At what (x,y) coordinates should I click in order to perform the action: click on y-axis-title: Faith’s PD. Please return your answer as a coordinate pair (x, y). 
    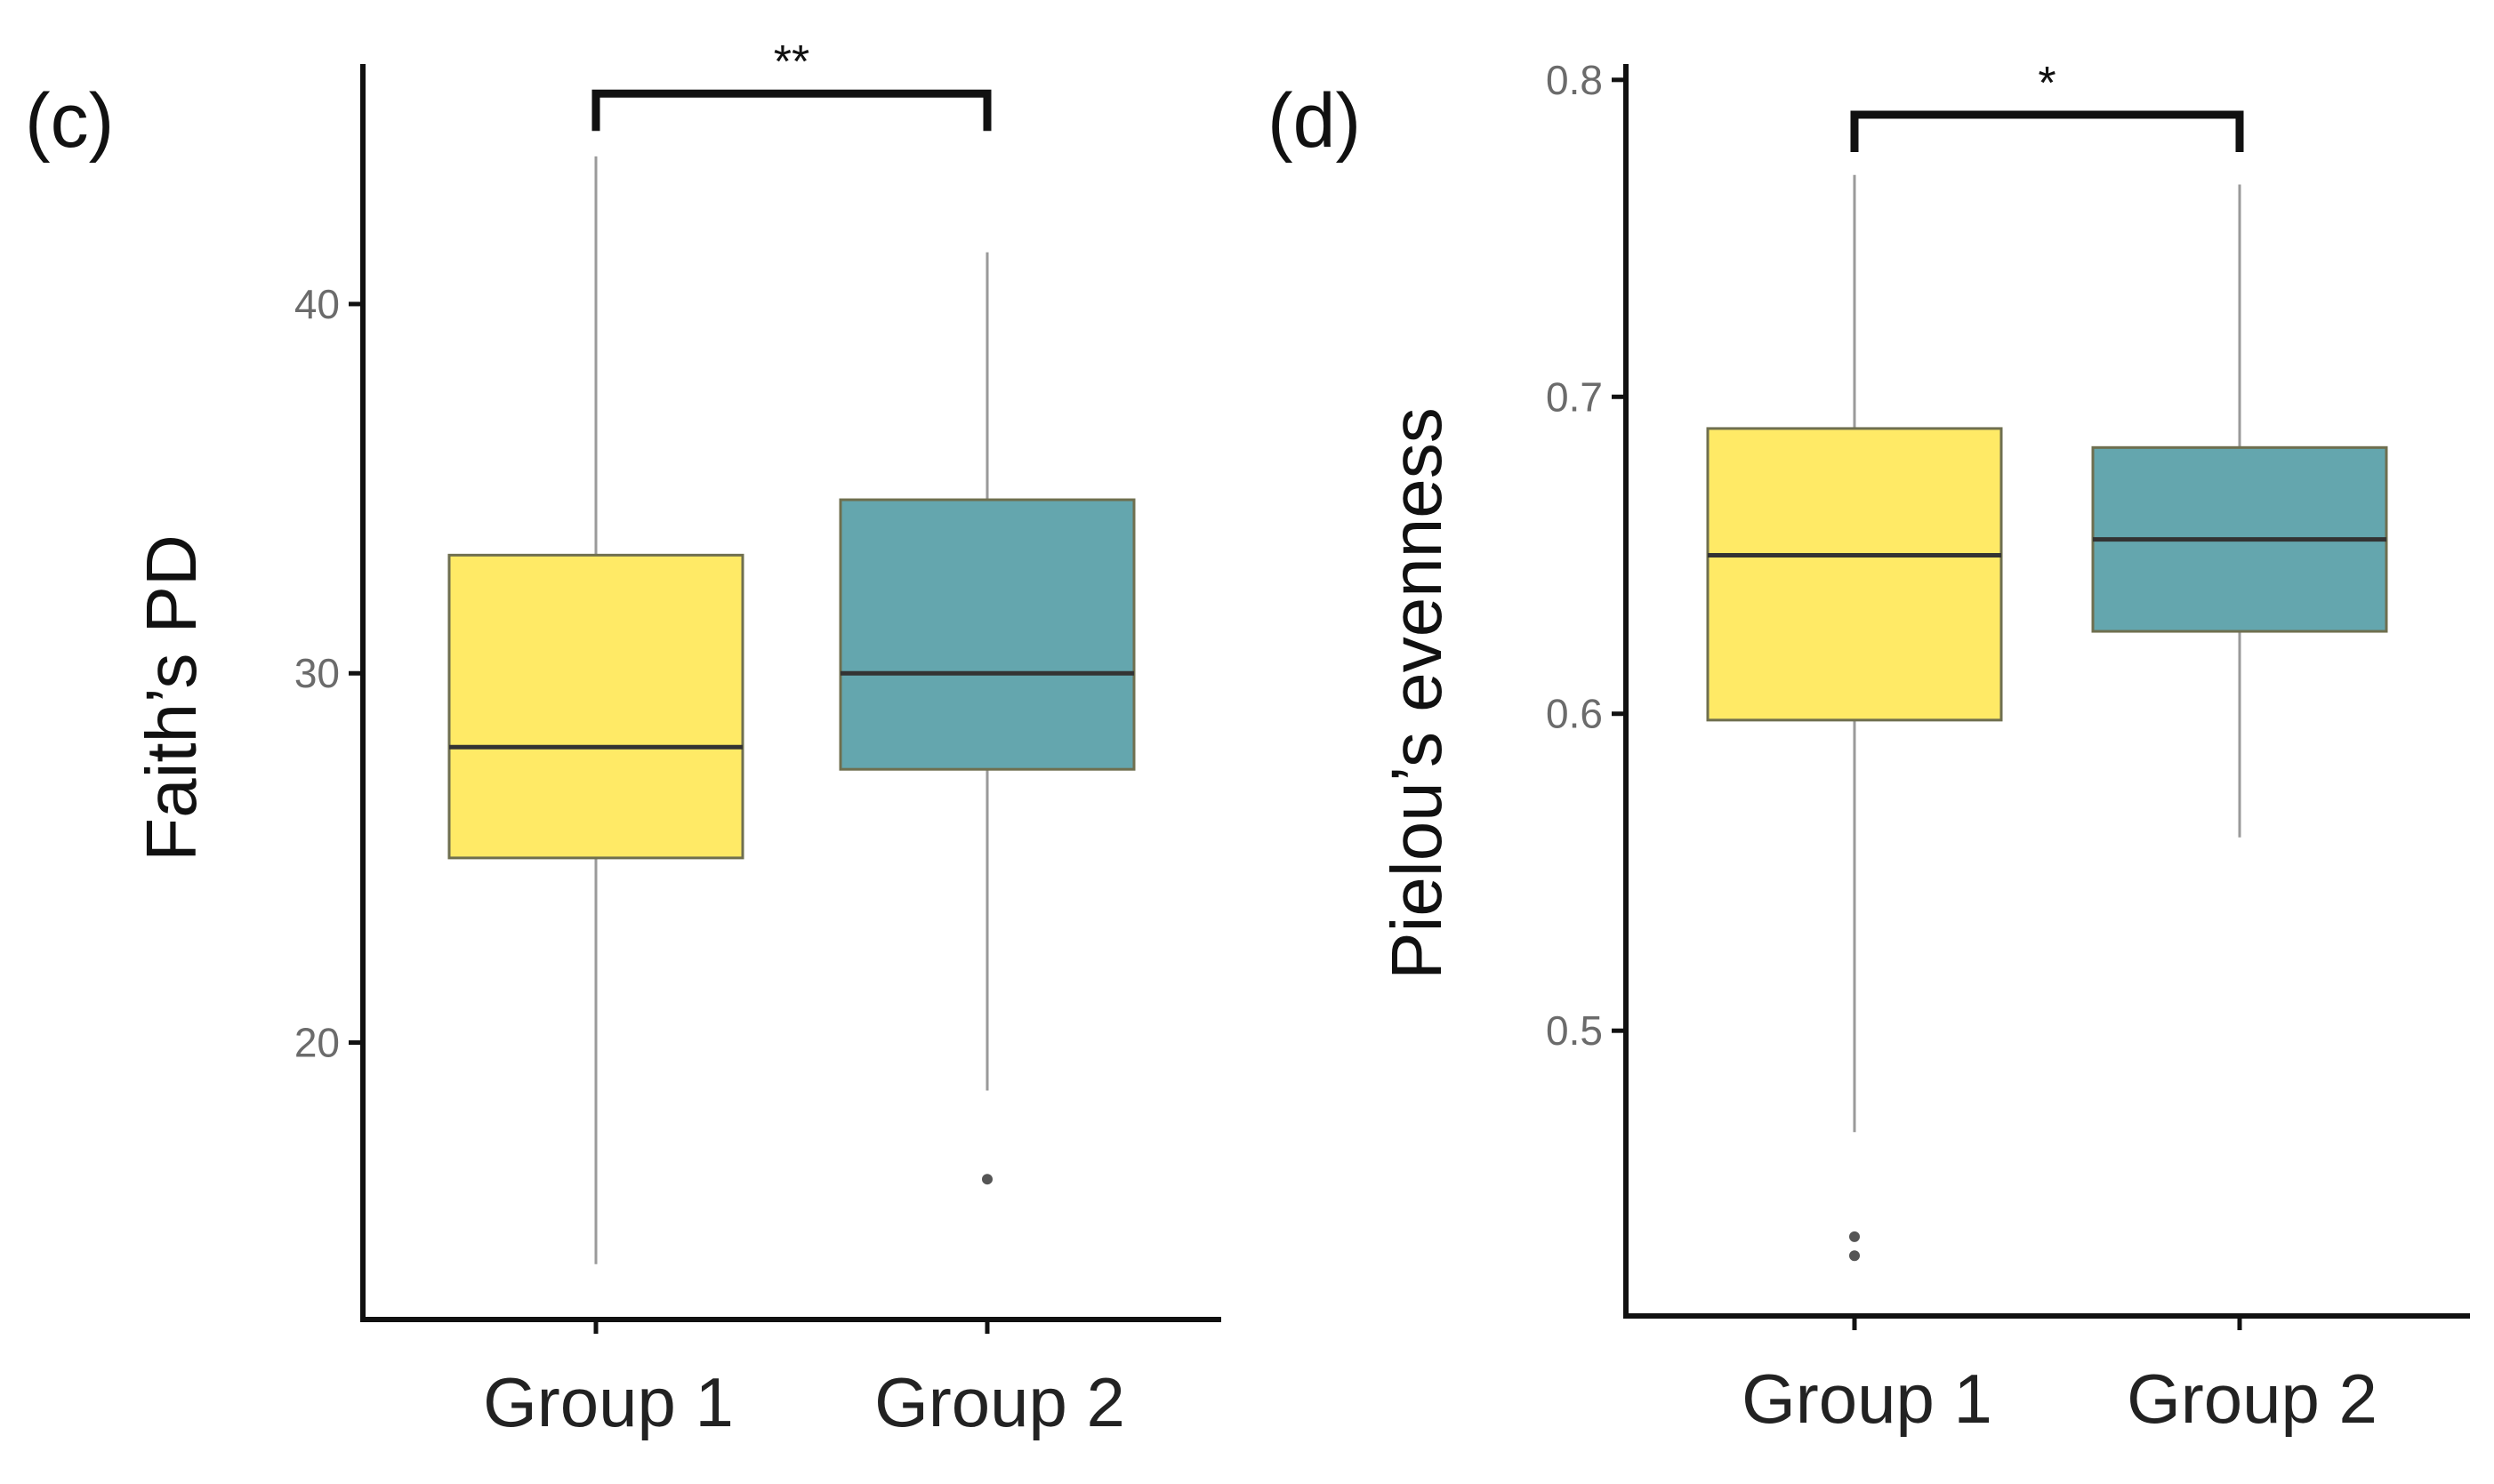
    Looking at the image, I should click on (171, 698).